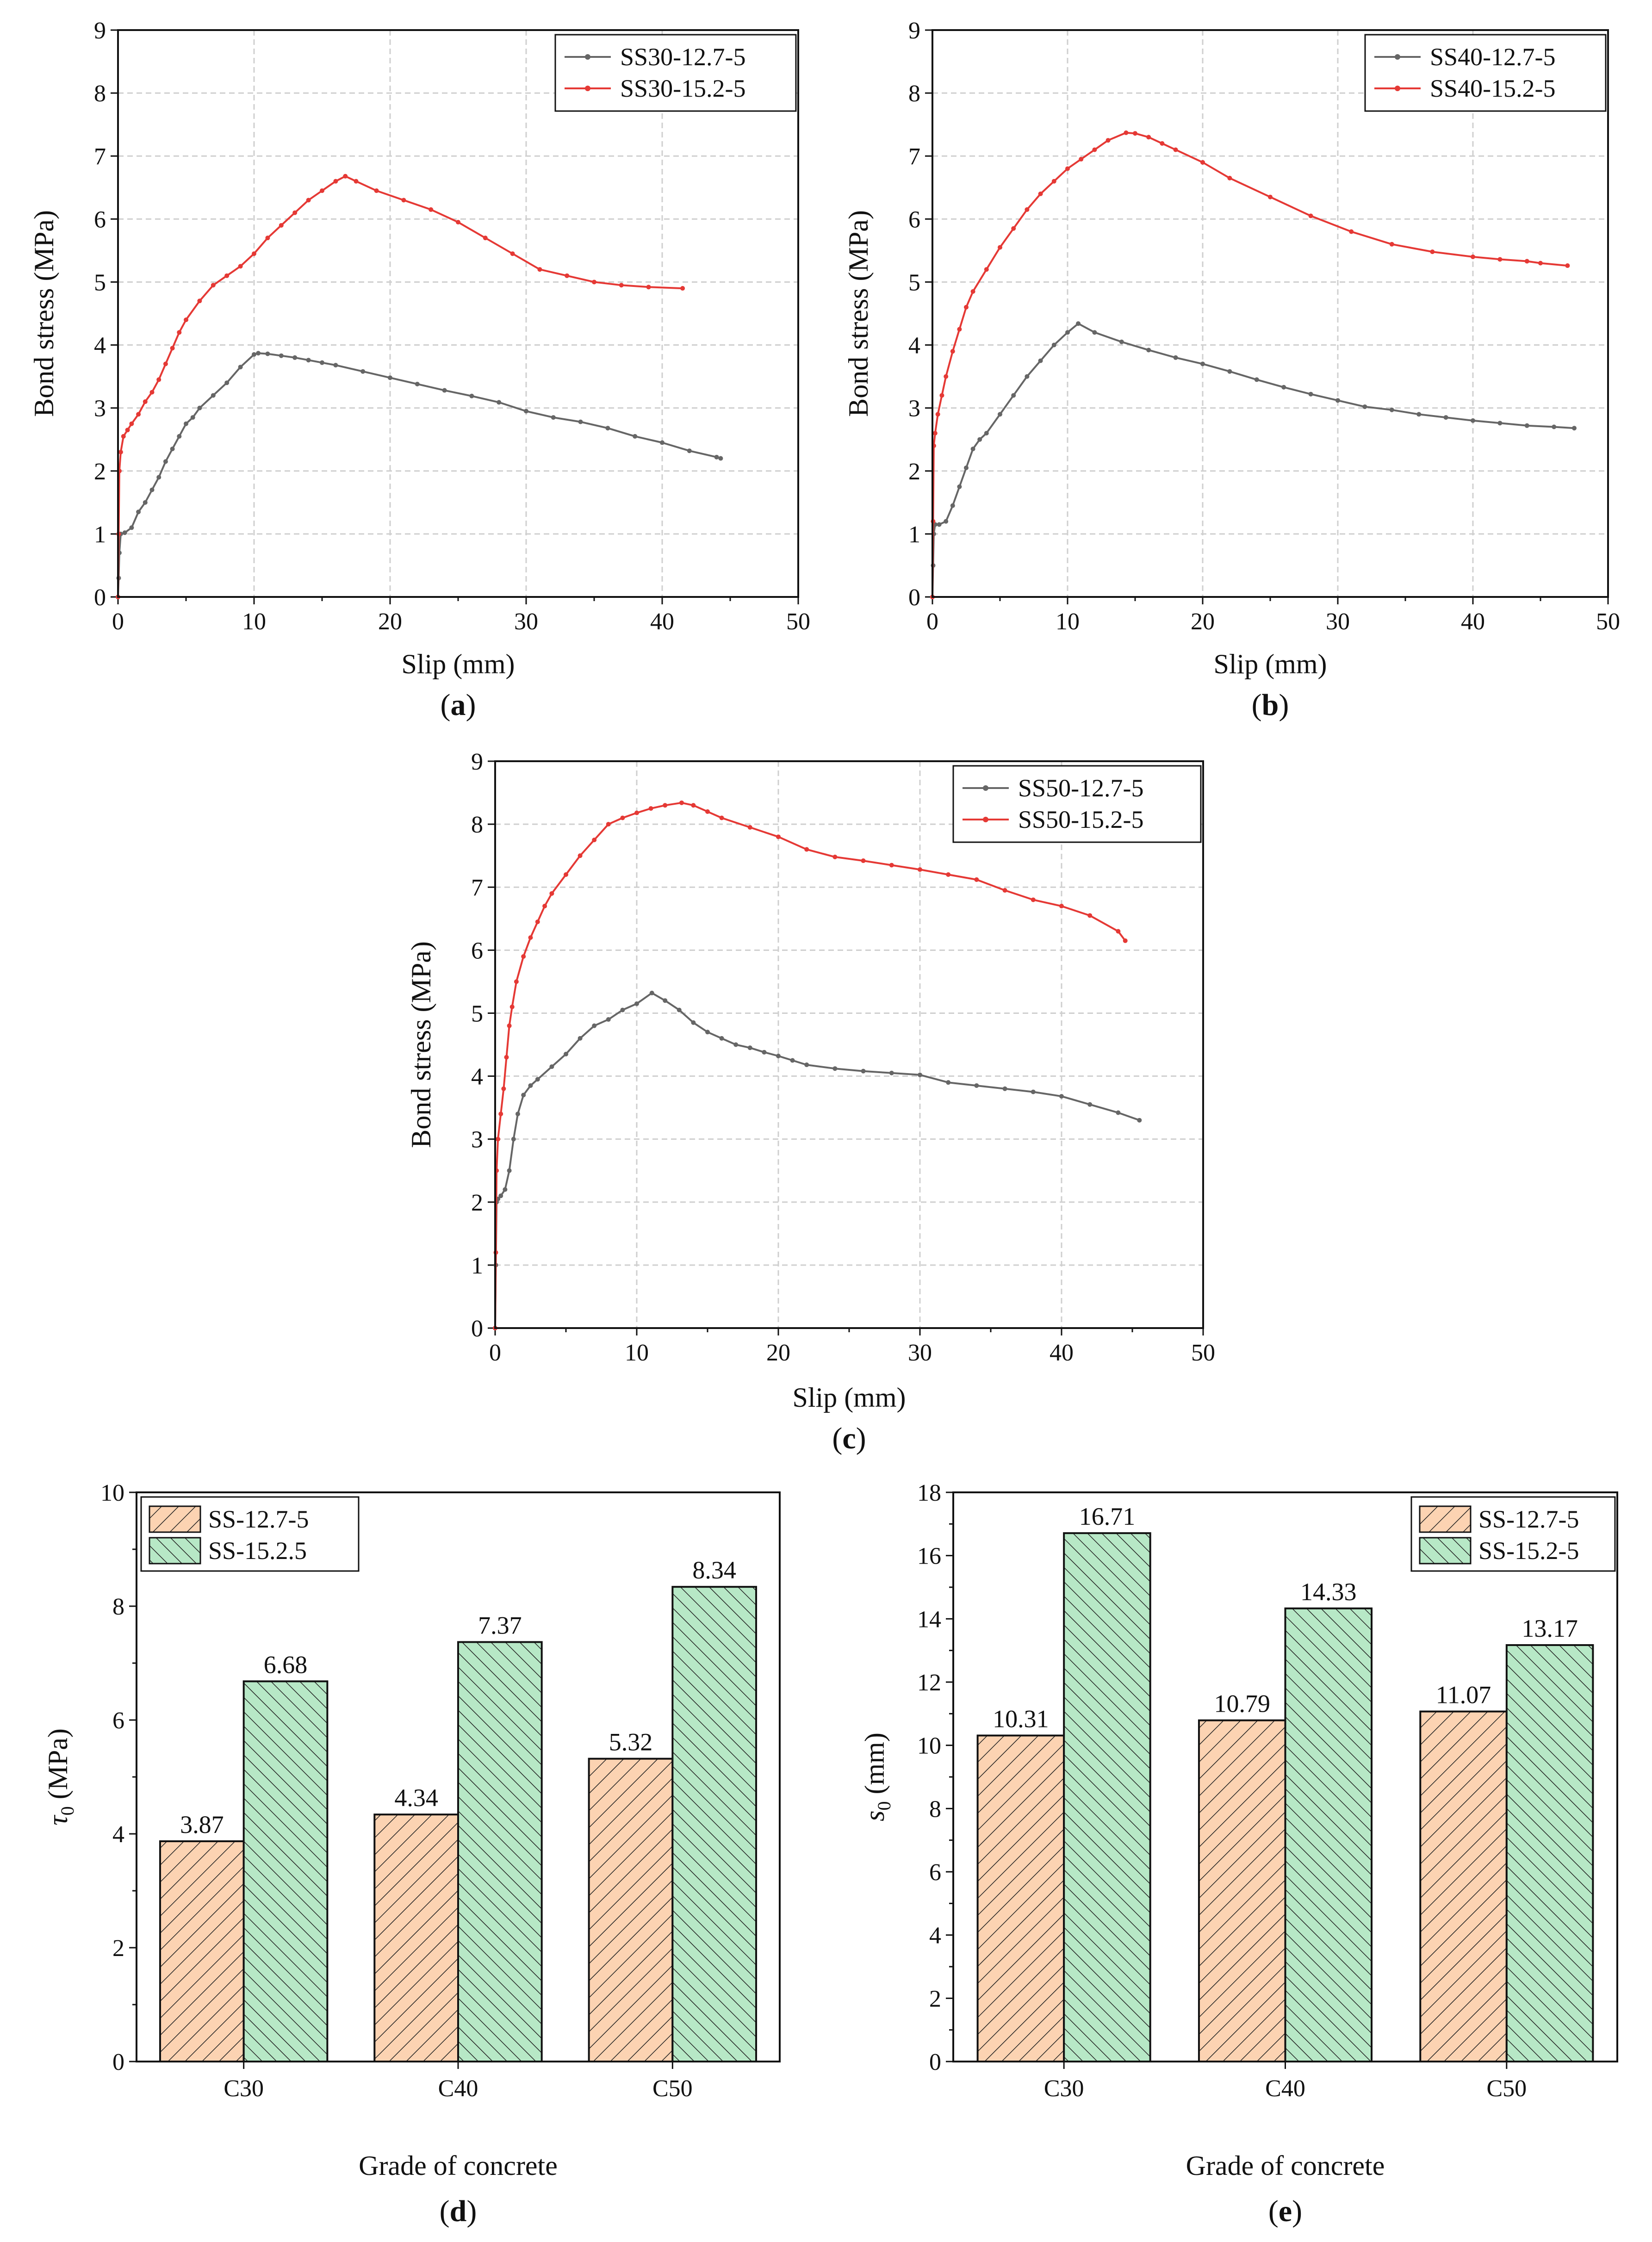  What do you see at coordinates (1329, 1592) in the screenshot?
I see `bar-data-label: 14.33` at bounding box center [1329, 1592].